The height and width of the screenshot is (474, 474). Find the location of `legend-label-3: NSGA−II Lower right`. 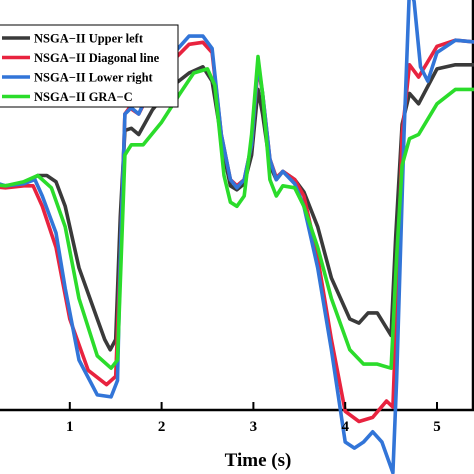

legend-label-3: NSGA−II Lower right is located at coordinates (94, 78).